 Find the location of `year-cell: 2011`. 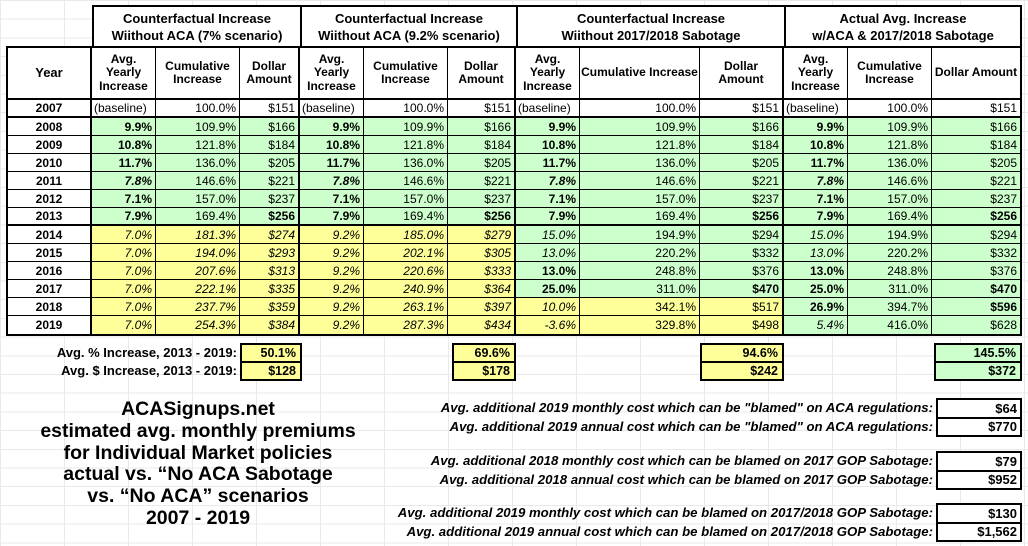

year-cell: 2011 is located at coordinates (50, 181).